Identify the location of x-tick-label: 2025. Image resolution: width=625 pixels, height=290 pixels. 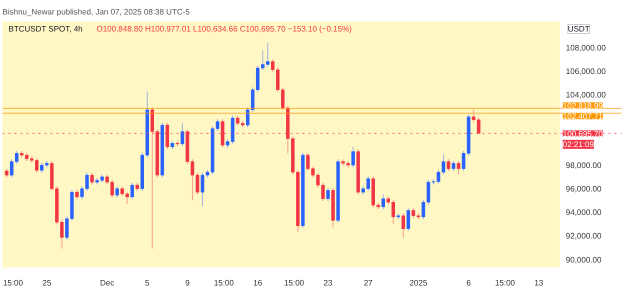
(418, 283).